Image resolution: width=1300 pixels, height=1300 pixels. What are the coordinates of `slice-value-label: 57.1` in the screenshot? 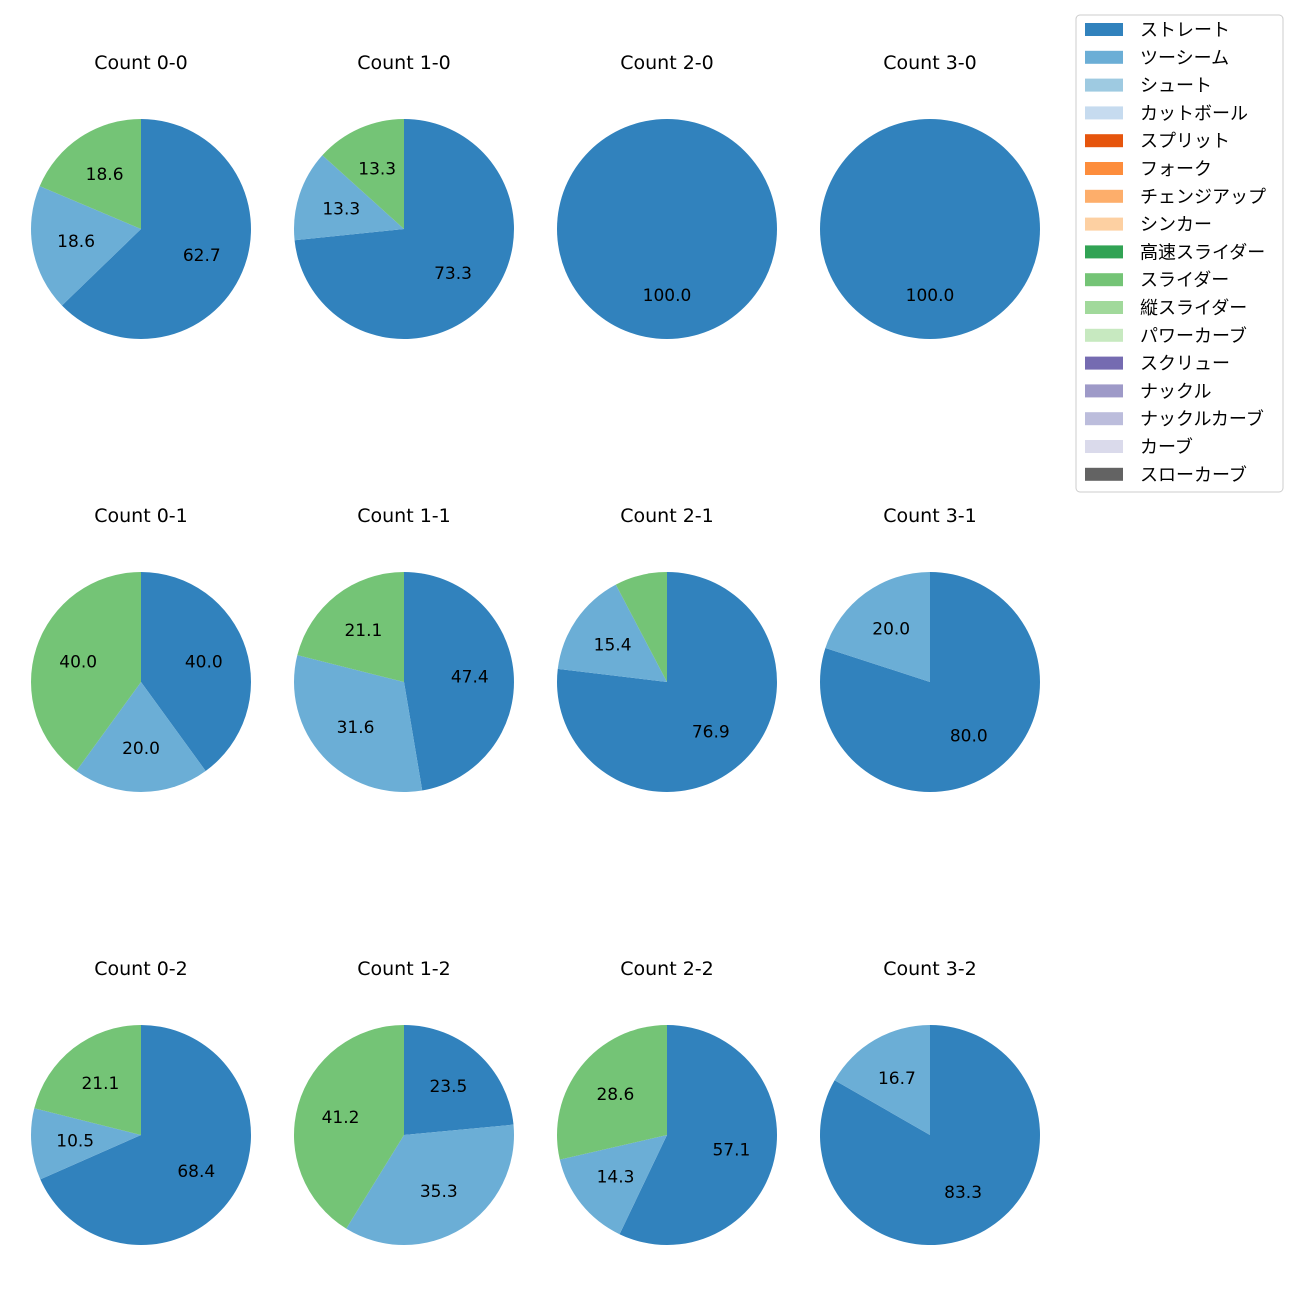 It's located at (731, 1151).